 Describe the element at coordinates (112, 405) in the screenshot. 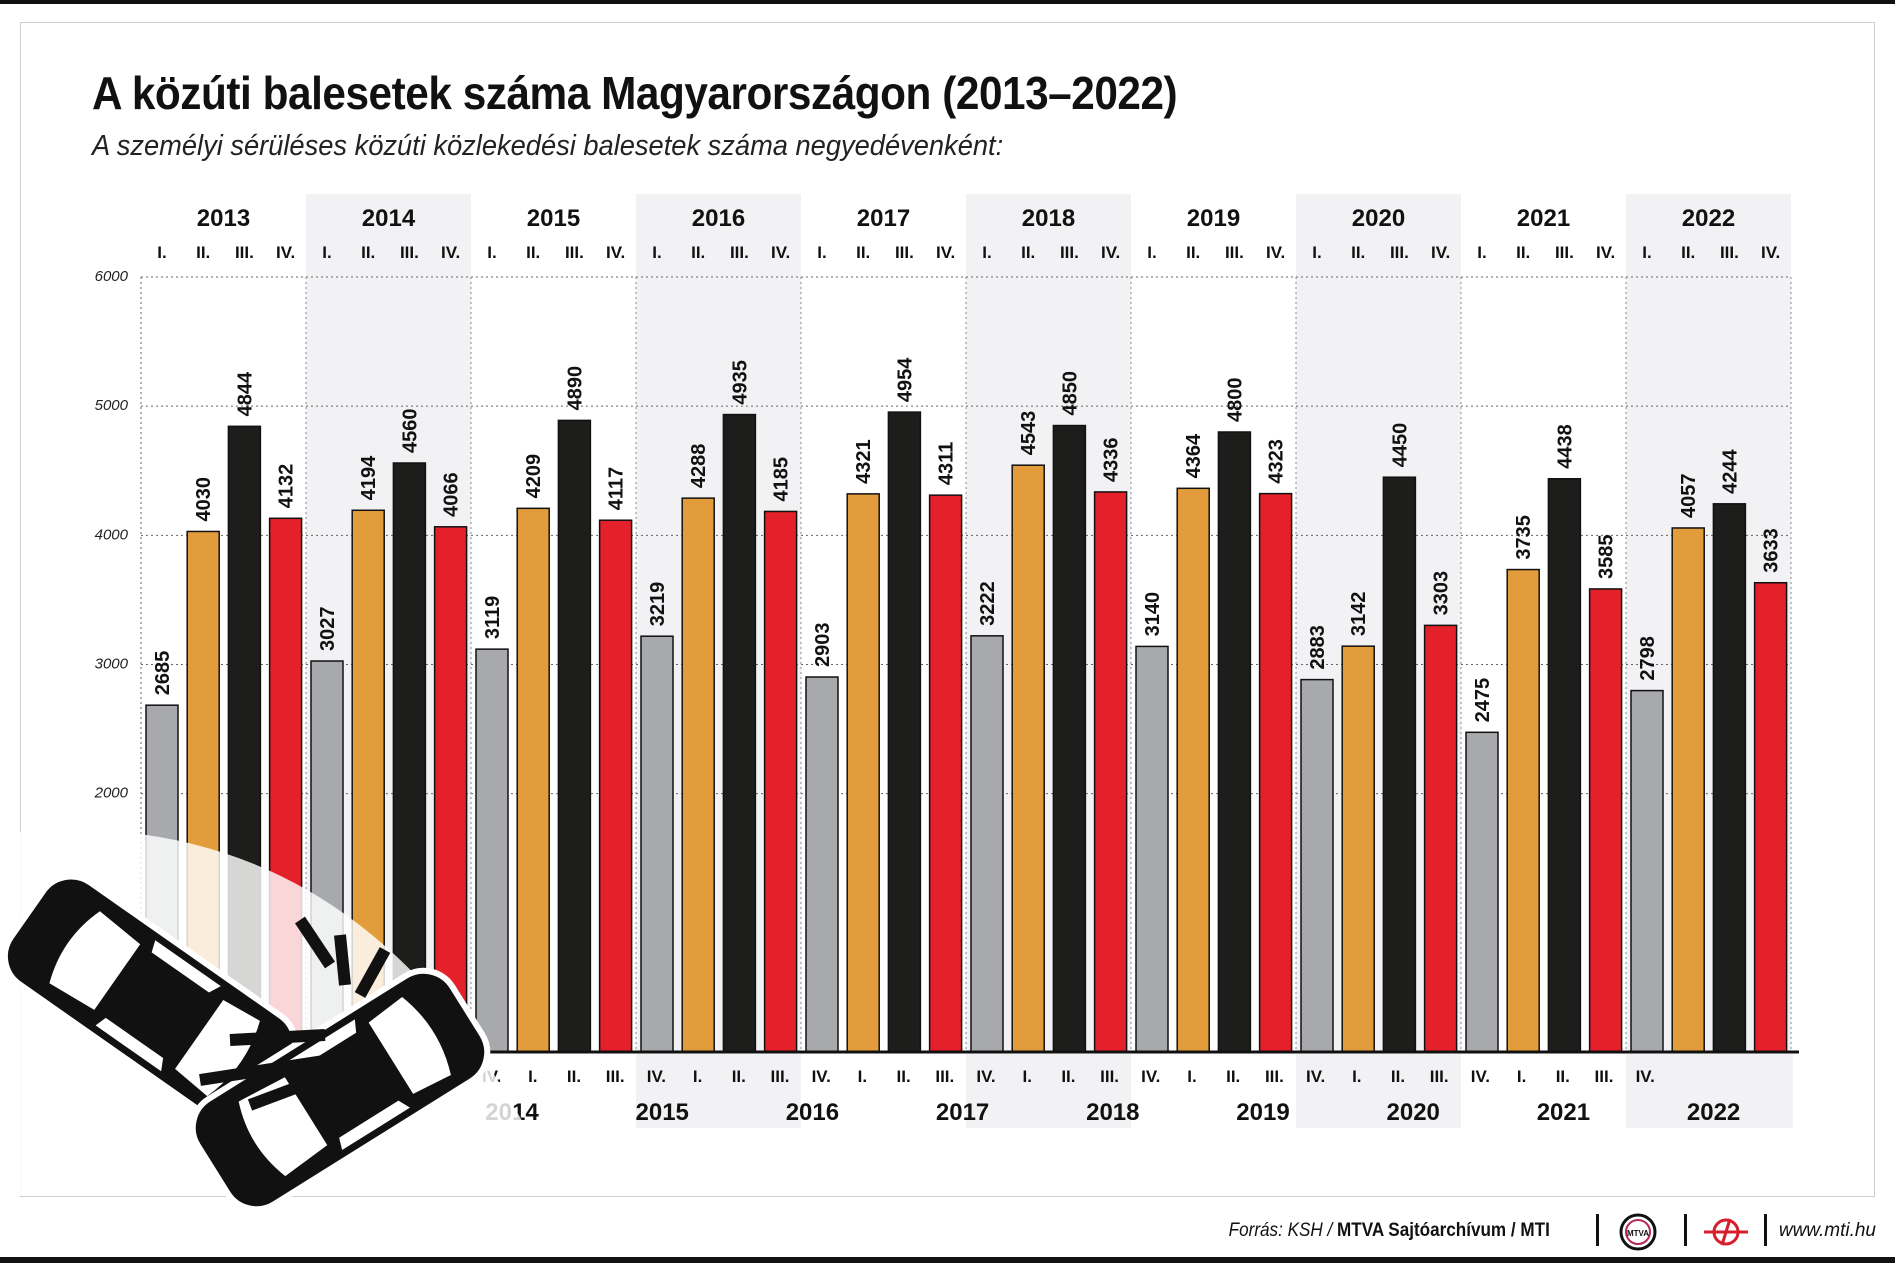

I see `y-tick-label: 5000` at that location.